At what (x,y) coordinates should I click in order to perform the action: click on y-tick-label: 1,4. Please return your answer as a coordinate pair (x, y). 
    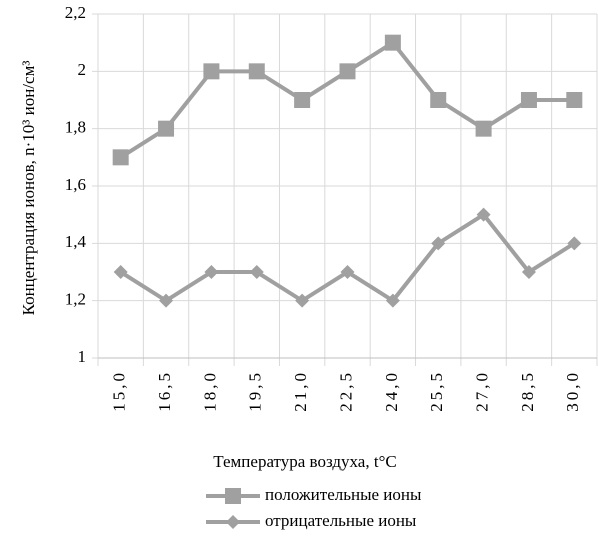
    Looking at the image, I should click on (76, 241).